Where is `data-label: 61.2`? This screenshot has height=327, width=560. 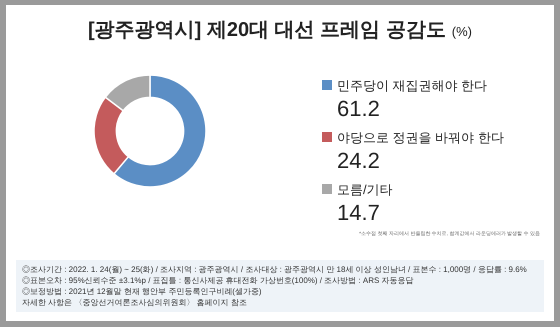
data-label: 61.2 is located at coordinates (358, 108).